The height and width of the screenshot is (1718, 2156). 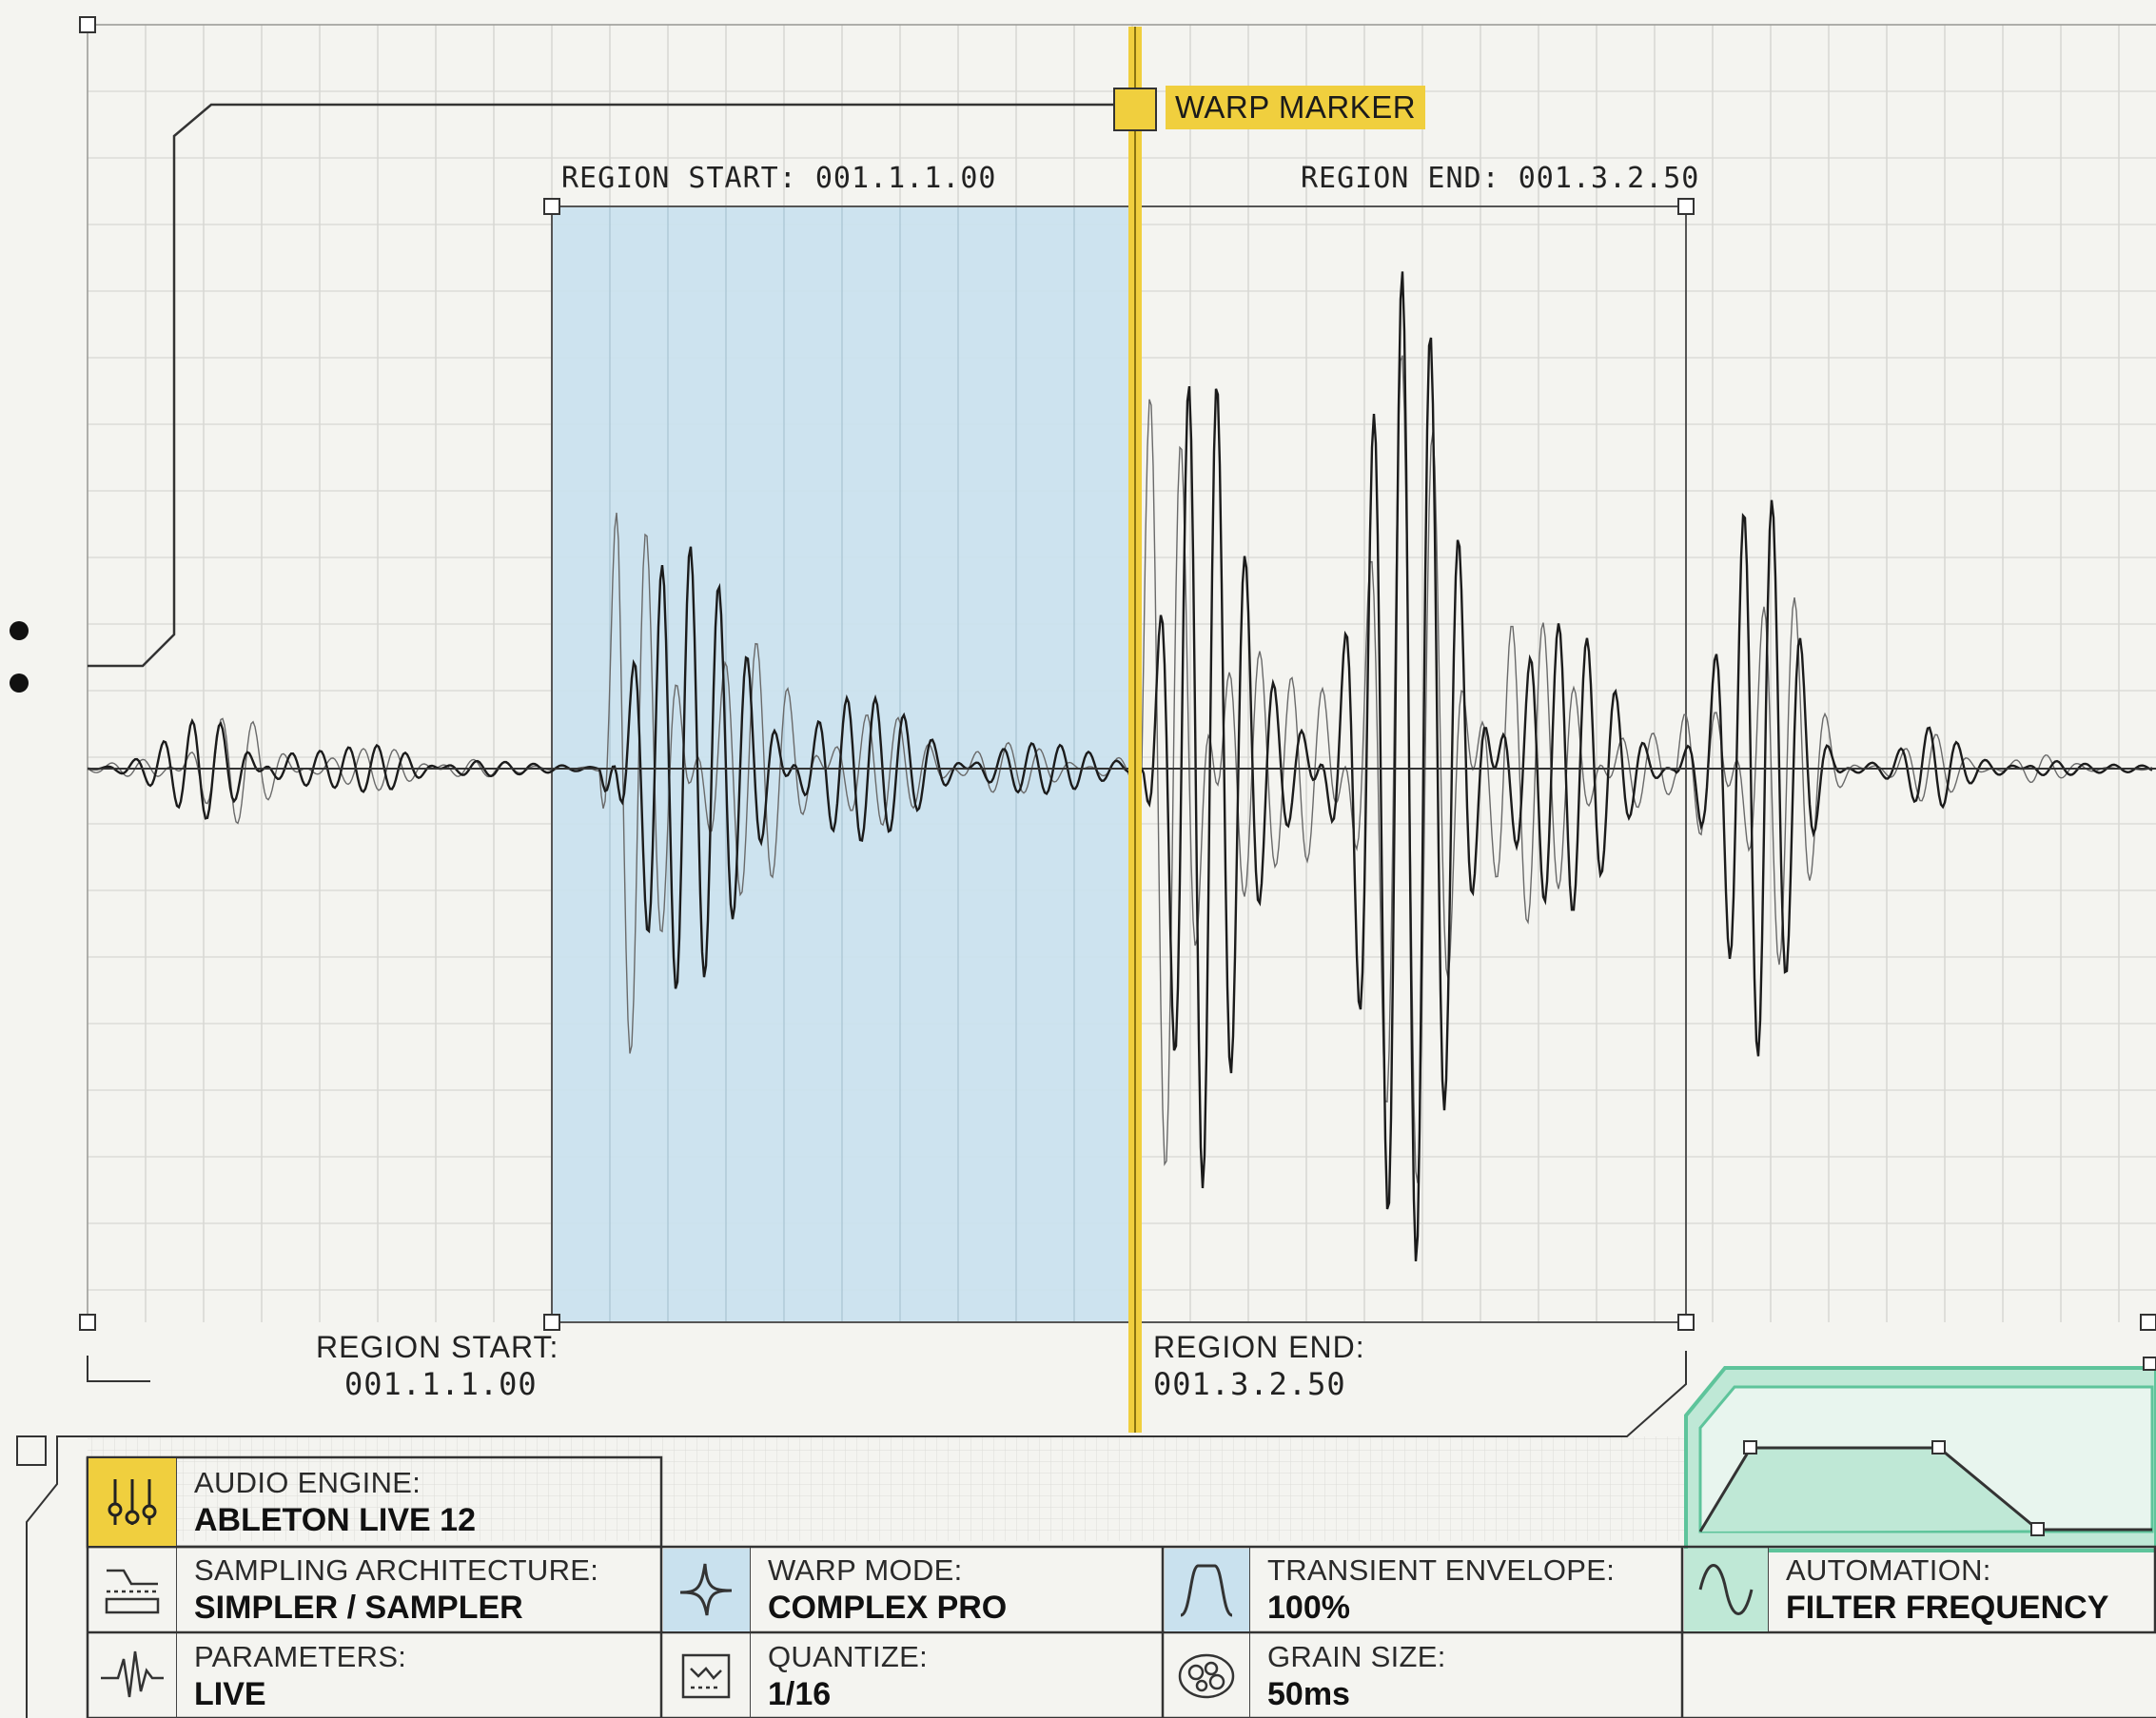 I want to click on corner-bracket, so click(x=118, y=1369).